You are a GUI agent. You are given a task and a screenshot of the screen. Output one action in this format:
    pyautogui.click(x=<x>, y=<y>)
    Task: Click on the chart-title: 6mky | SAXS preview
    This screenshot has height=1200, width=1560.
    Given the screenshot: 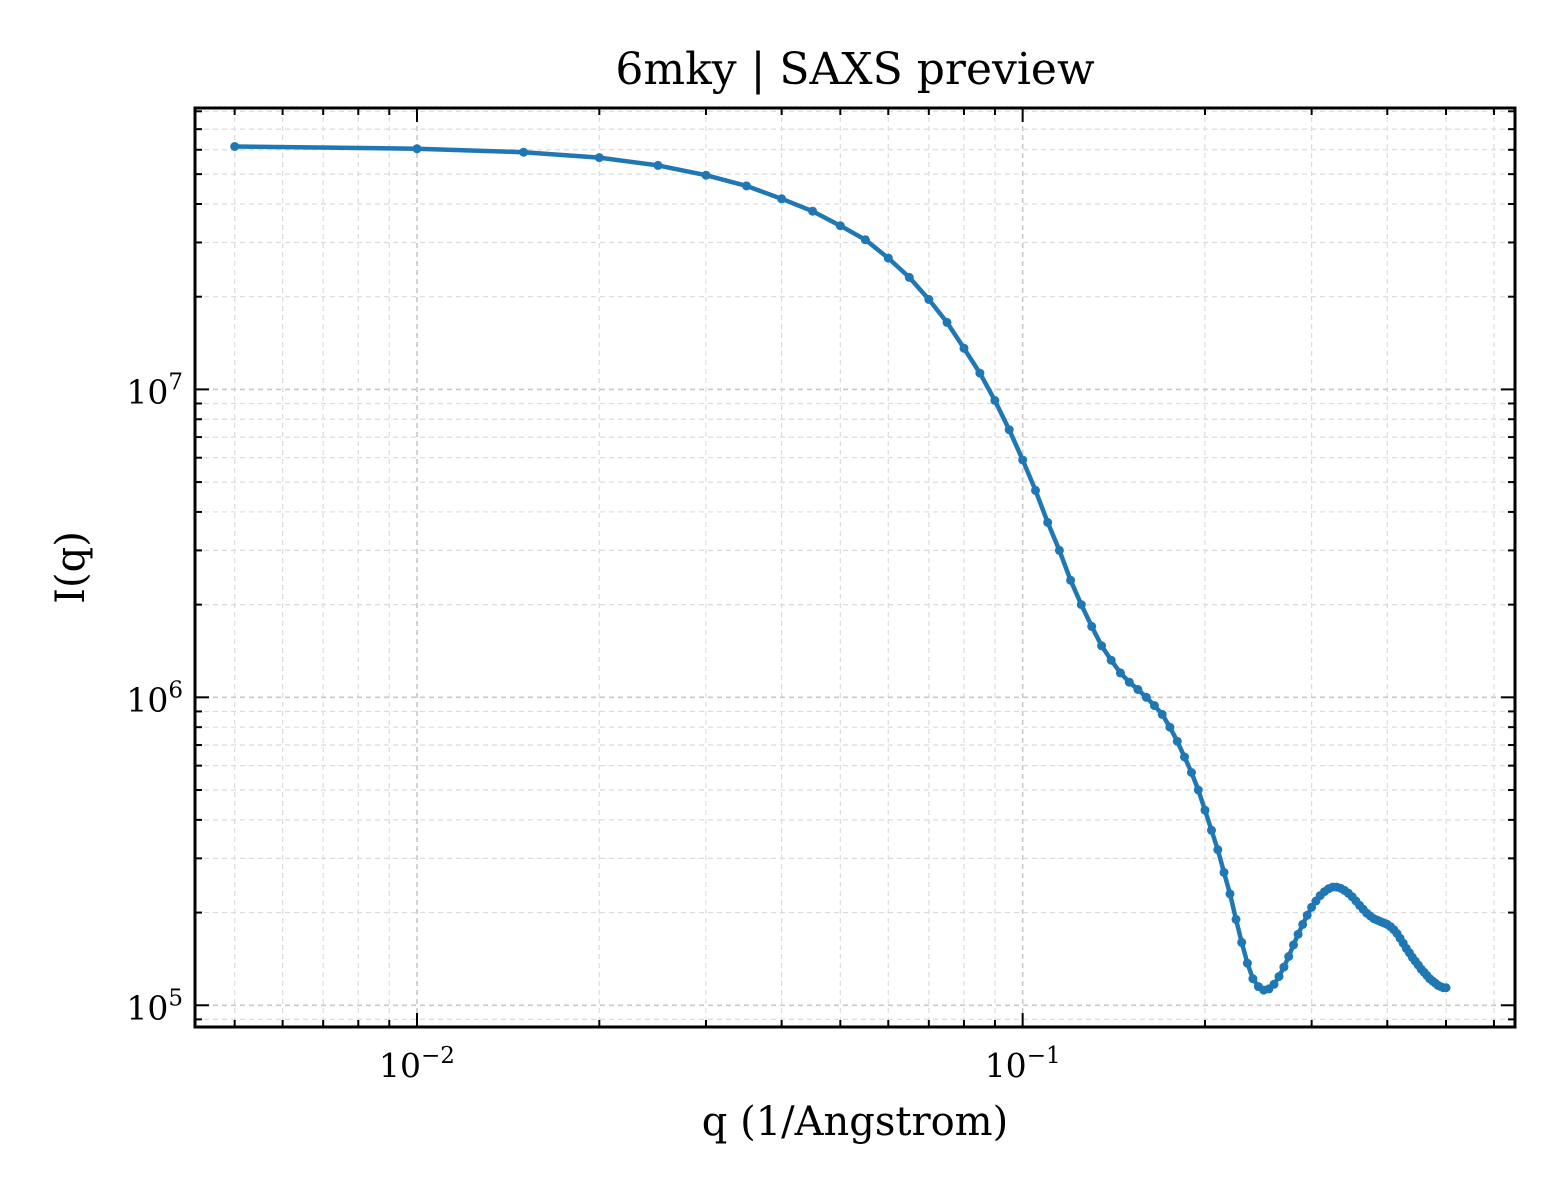 What is the action you would take?
    pyautogui.click(x=855, y=69)
    